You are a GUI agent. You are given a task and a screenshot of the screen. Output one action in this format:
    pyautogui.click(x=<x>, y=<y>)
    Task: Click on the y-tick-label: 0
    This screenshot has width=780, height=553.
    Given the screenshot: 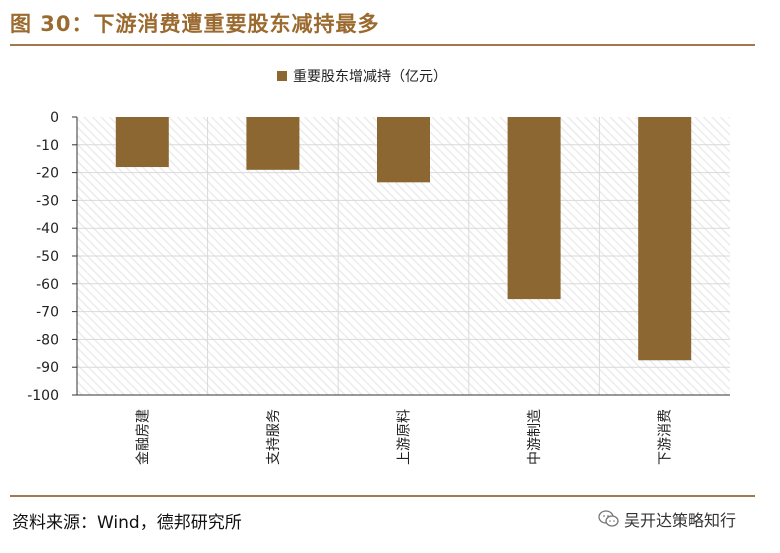 What is the action you would take?
    pyautogui.click(x=54, y=118)
    